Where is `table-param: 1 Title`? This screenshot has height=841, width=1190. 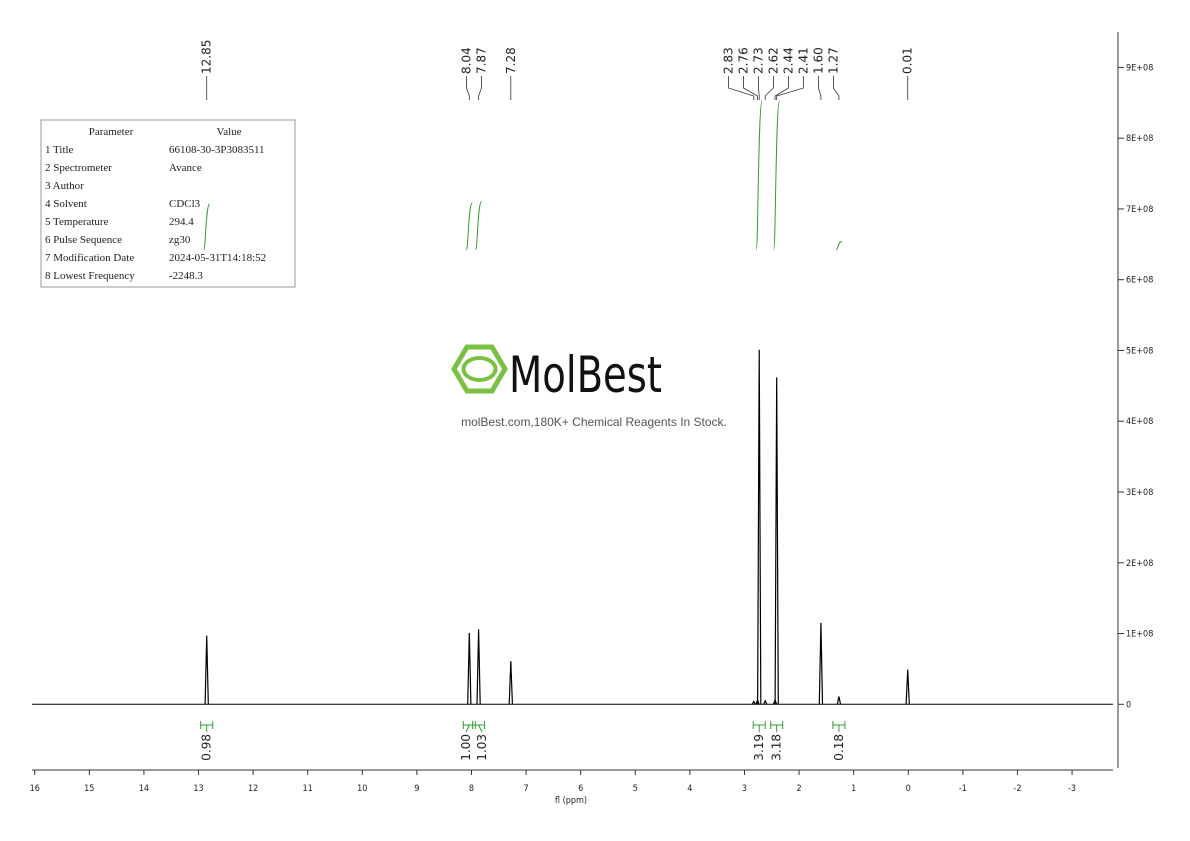
table-param: 1 Title is located at coordinates (59, 150).